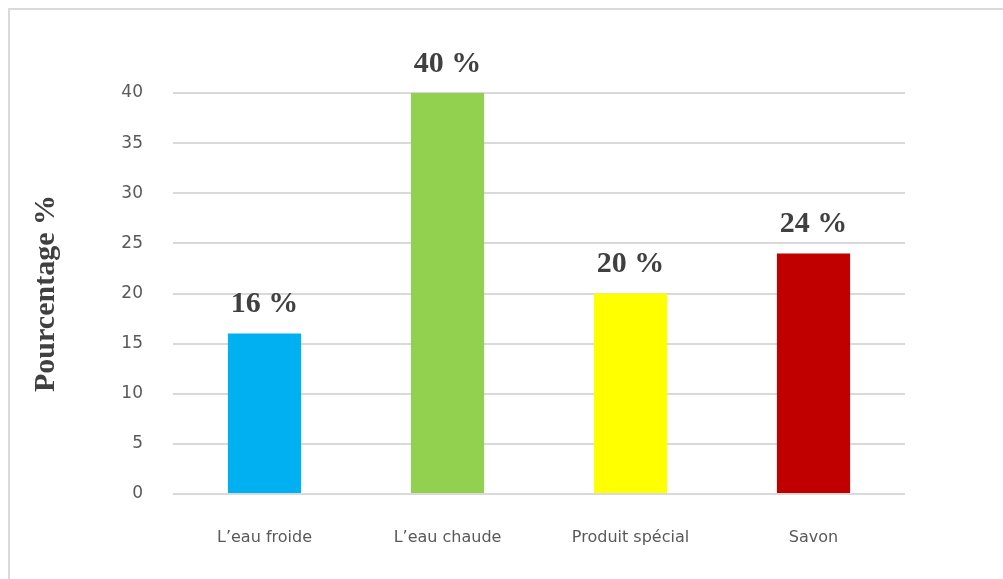  What do you see at coordinates (264, 536) in the screenshot?
I see `x-tick-label: L’eau froide` at bounding box center [264, 536].